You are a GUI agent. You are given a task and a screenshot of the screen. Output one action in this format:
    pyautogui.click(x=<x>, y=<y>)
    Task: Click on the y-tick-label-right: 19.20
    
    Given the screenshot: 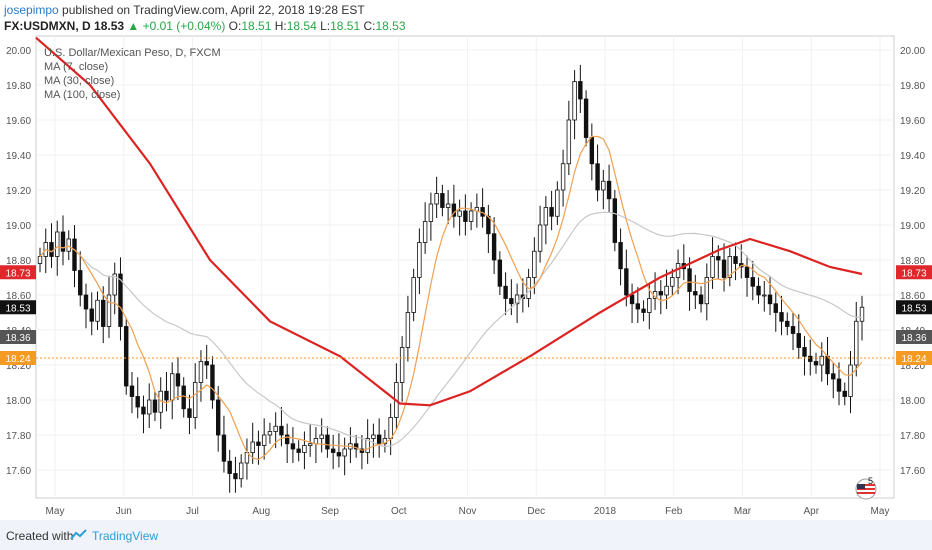 What is the action you would take?
    pyautogui.click(x=912, y=191)
    